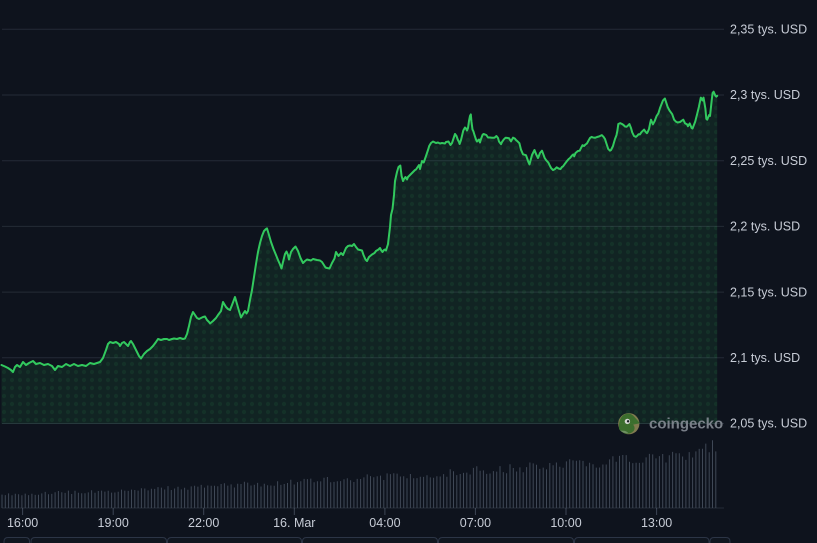  Describe the element at coordinates (686, 424) in the screenshot. I see `svg-text: coingecko` at that location.